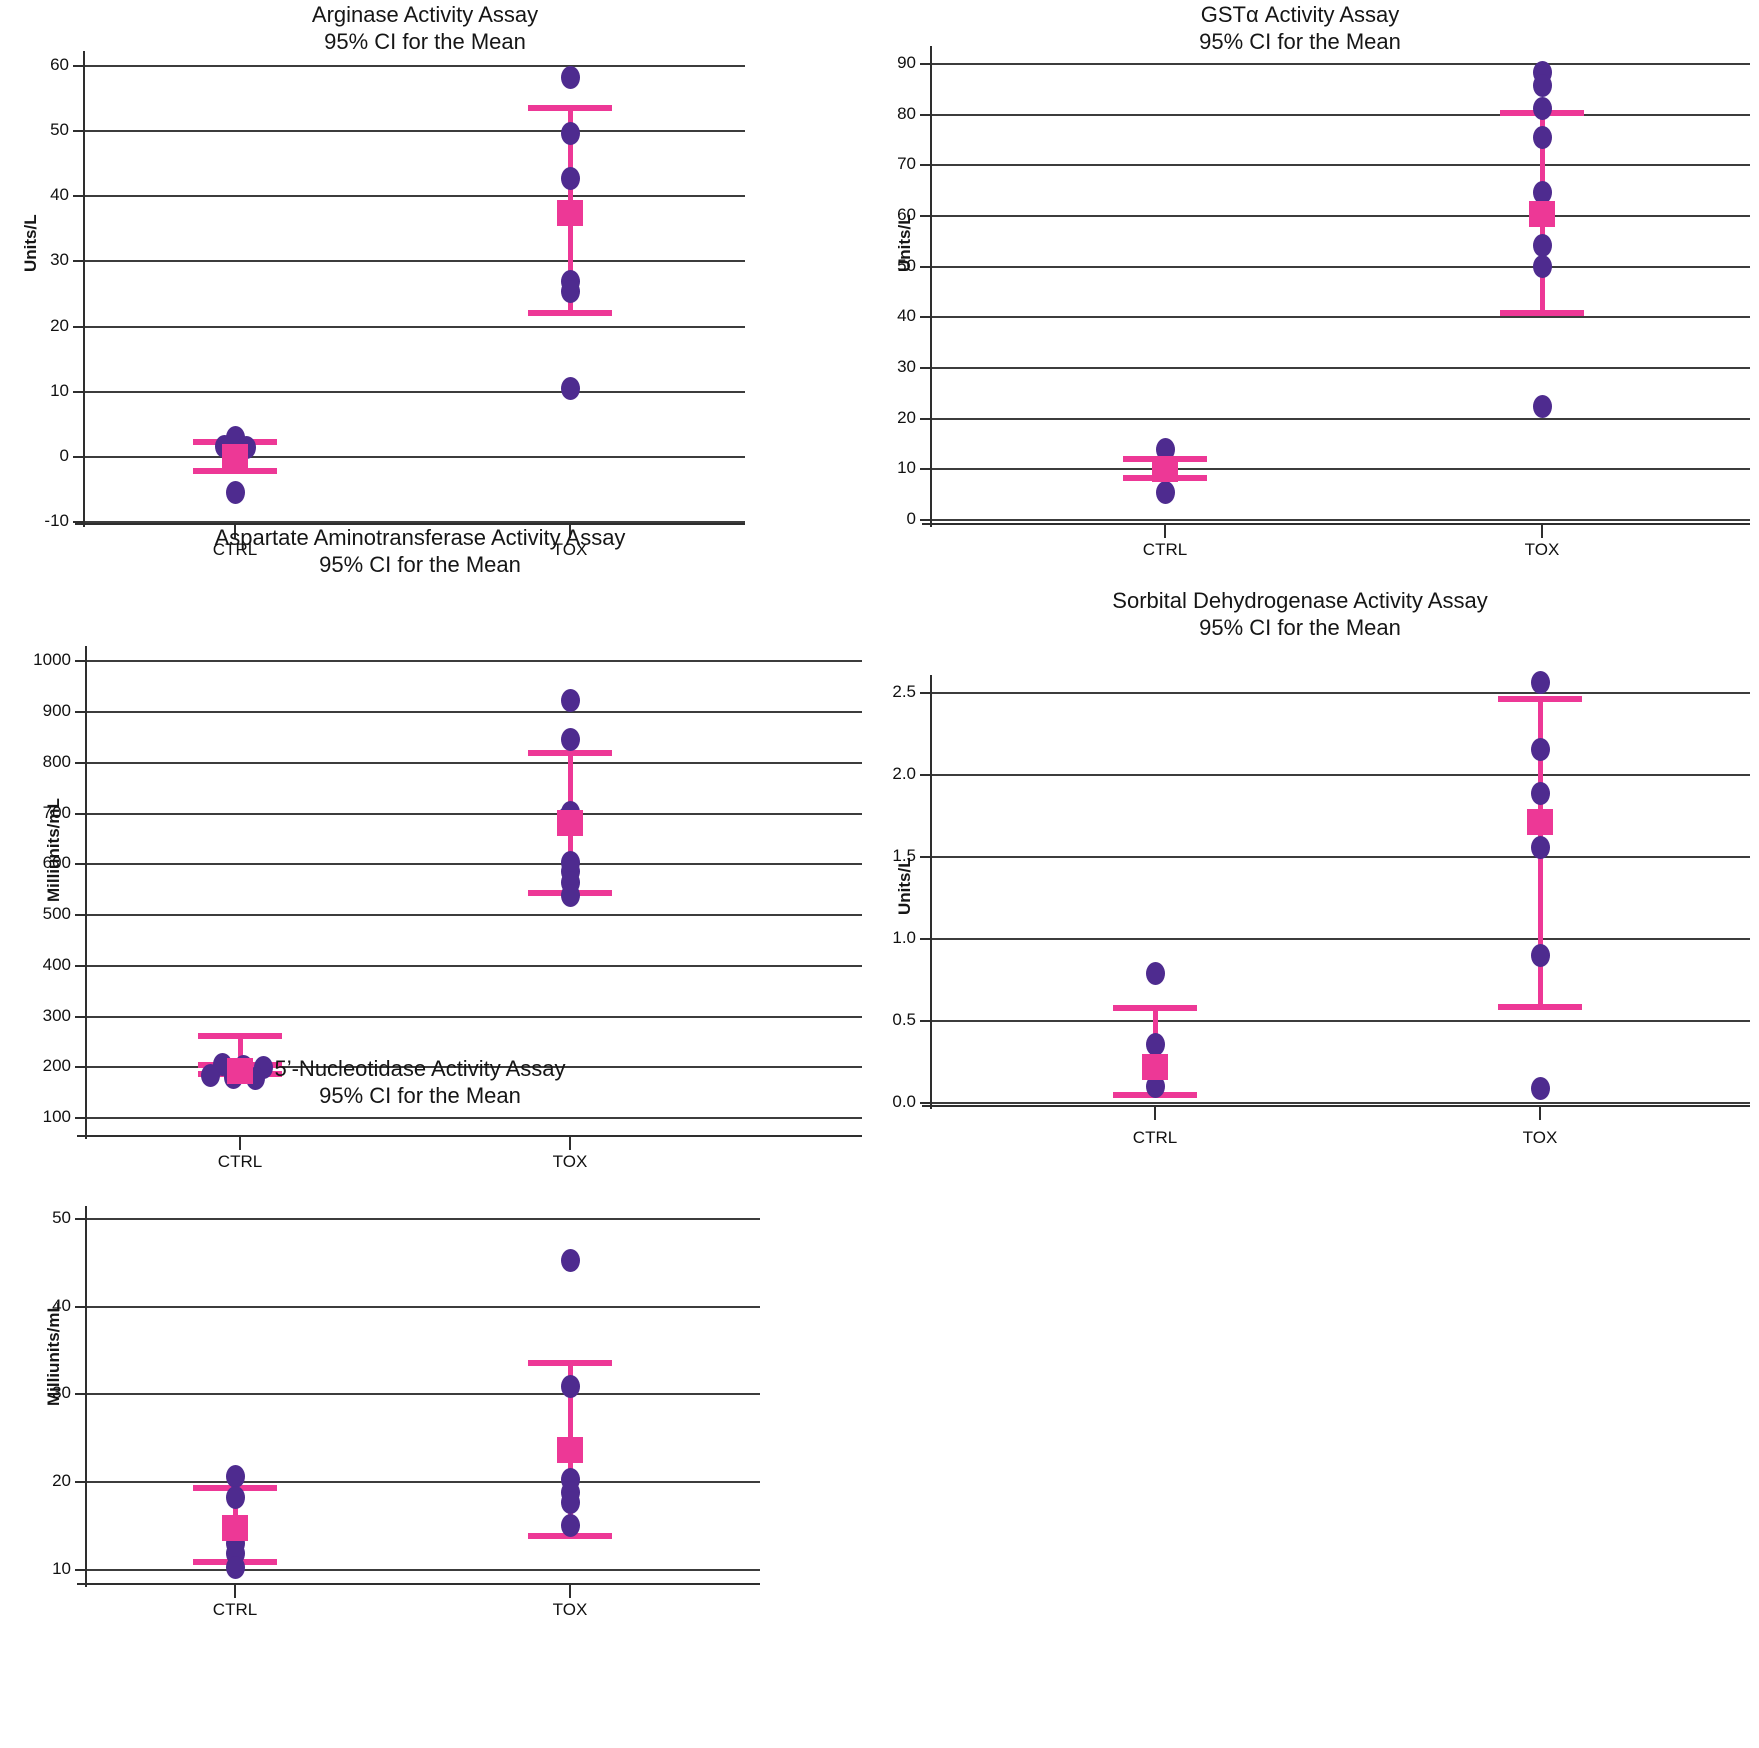 The width and height of the screenshot is (1759, 1748). Describe the element at coordinates (904, 1019) in the screenshot. I see `y-tick-label: 0.5` at that location.